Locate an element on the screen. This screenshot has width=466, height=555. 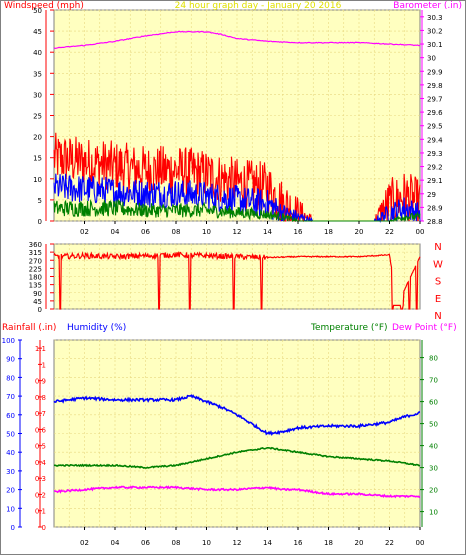
series-barometer is located at coordinates (237, 40).